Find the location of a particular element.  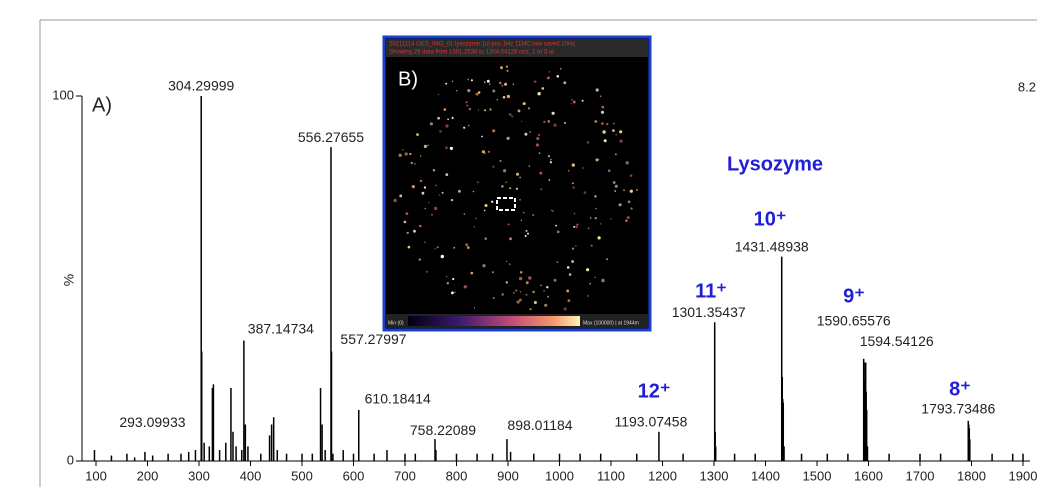

inset-label: B) is located at coordinates (408, 79).